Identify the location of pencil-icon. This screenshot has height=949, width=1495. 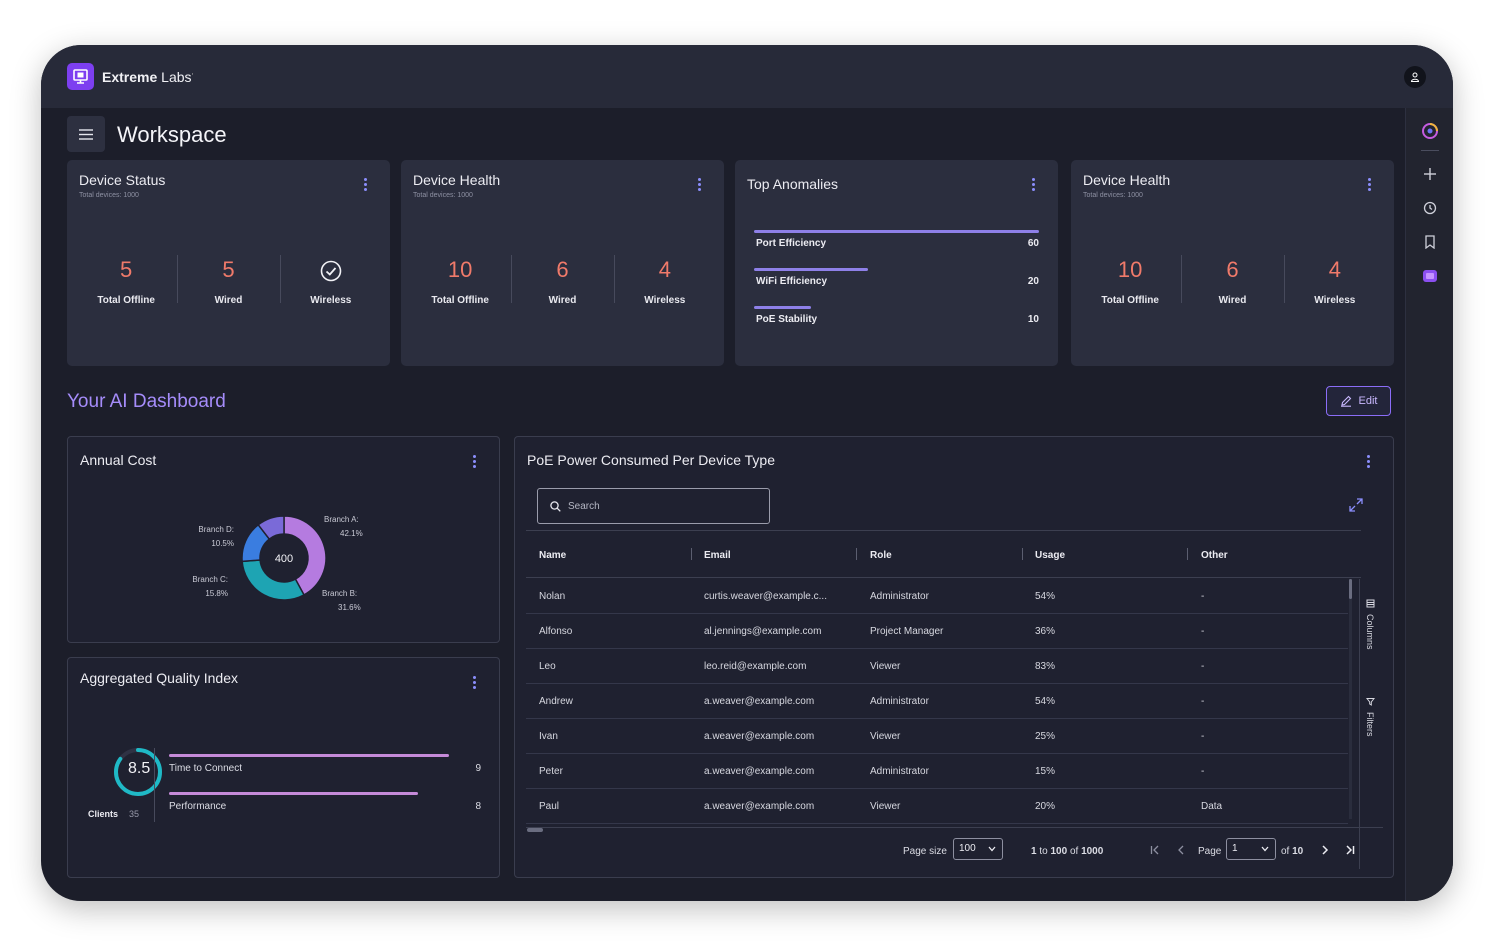
(1345, 401).